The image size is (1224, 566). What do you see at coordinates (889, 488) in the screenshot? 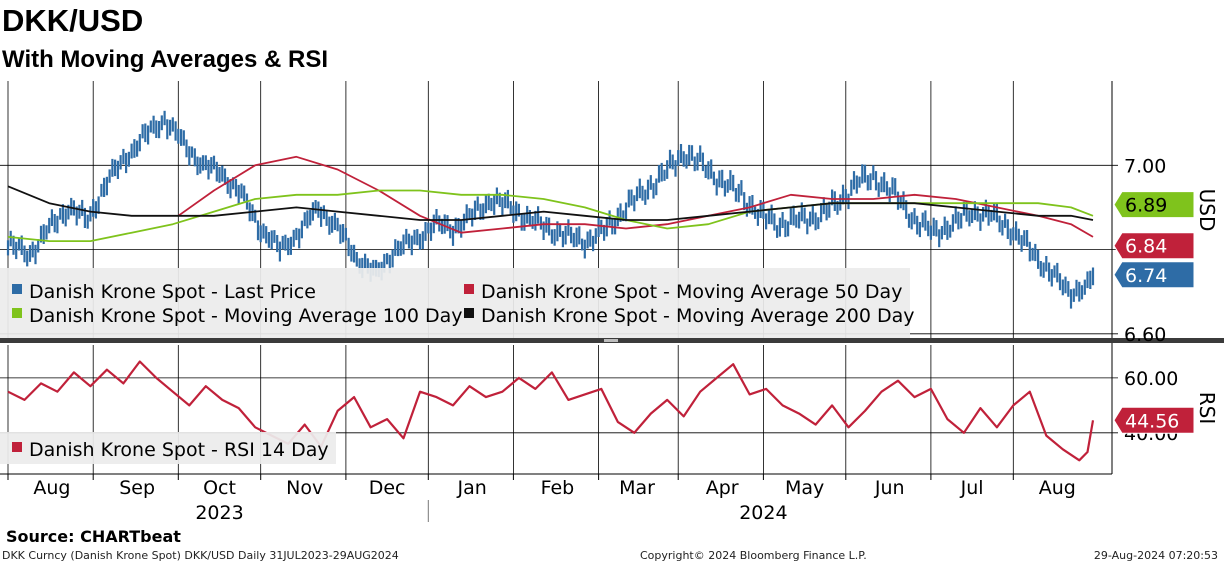
I see `month-label: Jun` at bounding box center [889, 488].